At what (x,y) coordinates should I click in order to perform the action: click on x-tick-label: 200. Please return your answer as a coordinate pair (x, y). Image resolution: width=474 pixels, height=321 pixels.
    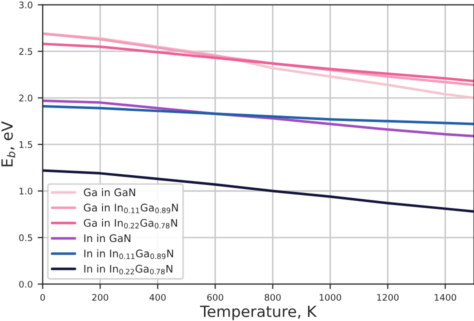
    Looking at the image, I should click on (100, 297).